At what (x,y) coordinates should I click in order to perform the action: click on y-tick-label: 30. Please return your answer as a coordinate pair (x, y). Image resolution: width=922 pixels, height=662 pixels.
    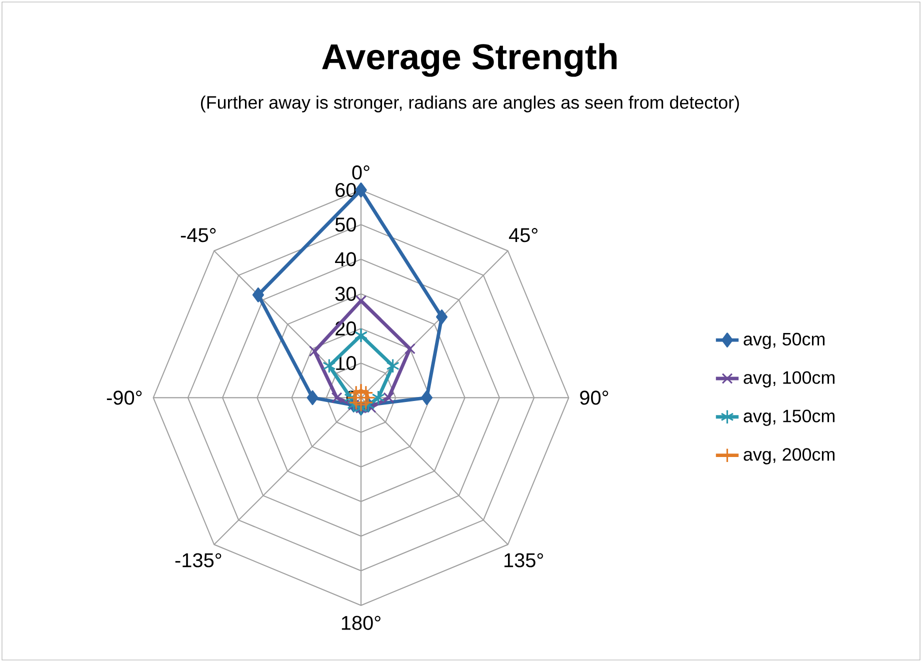
    Looking at the image, I should click on (345, 293).